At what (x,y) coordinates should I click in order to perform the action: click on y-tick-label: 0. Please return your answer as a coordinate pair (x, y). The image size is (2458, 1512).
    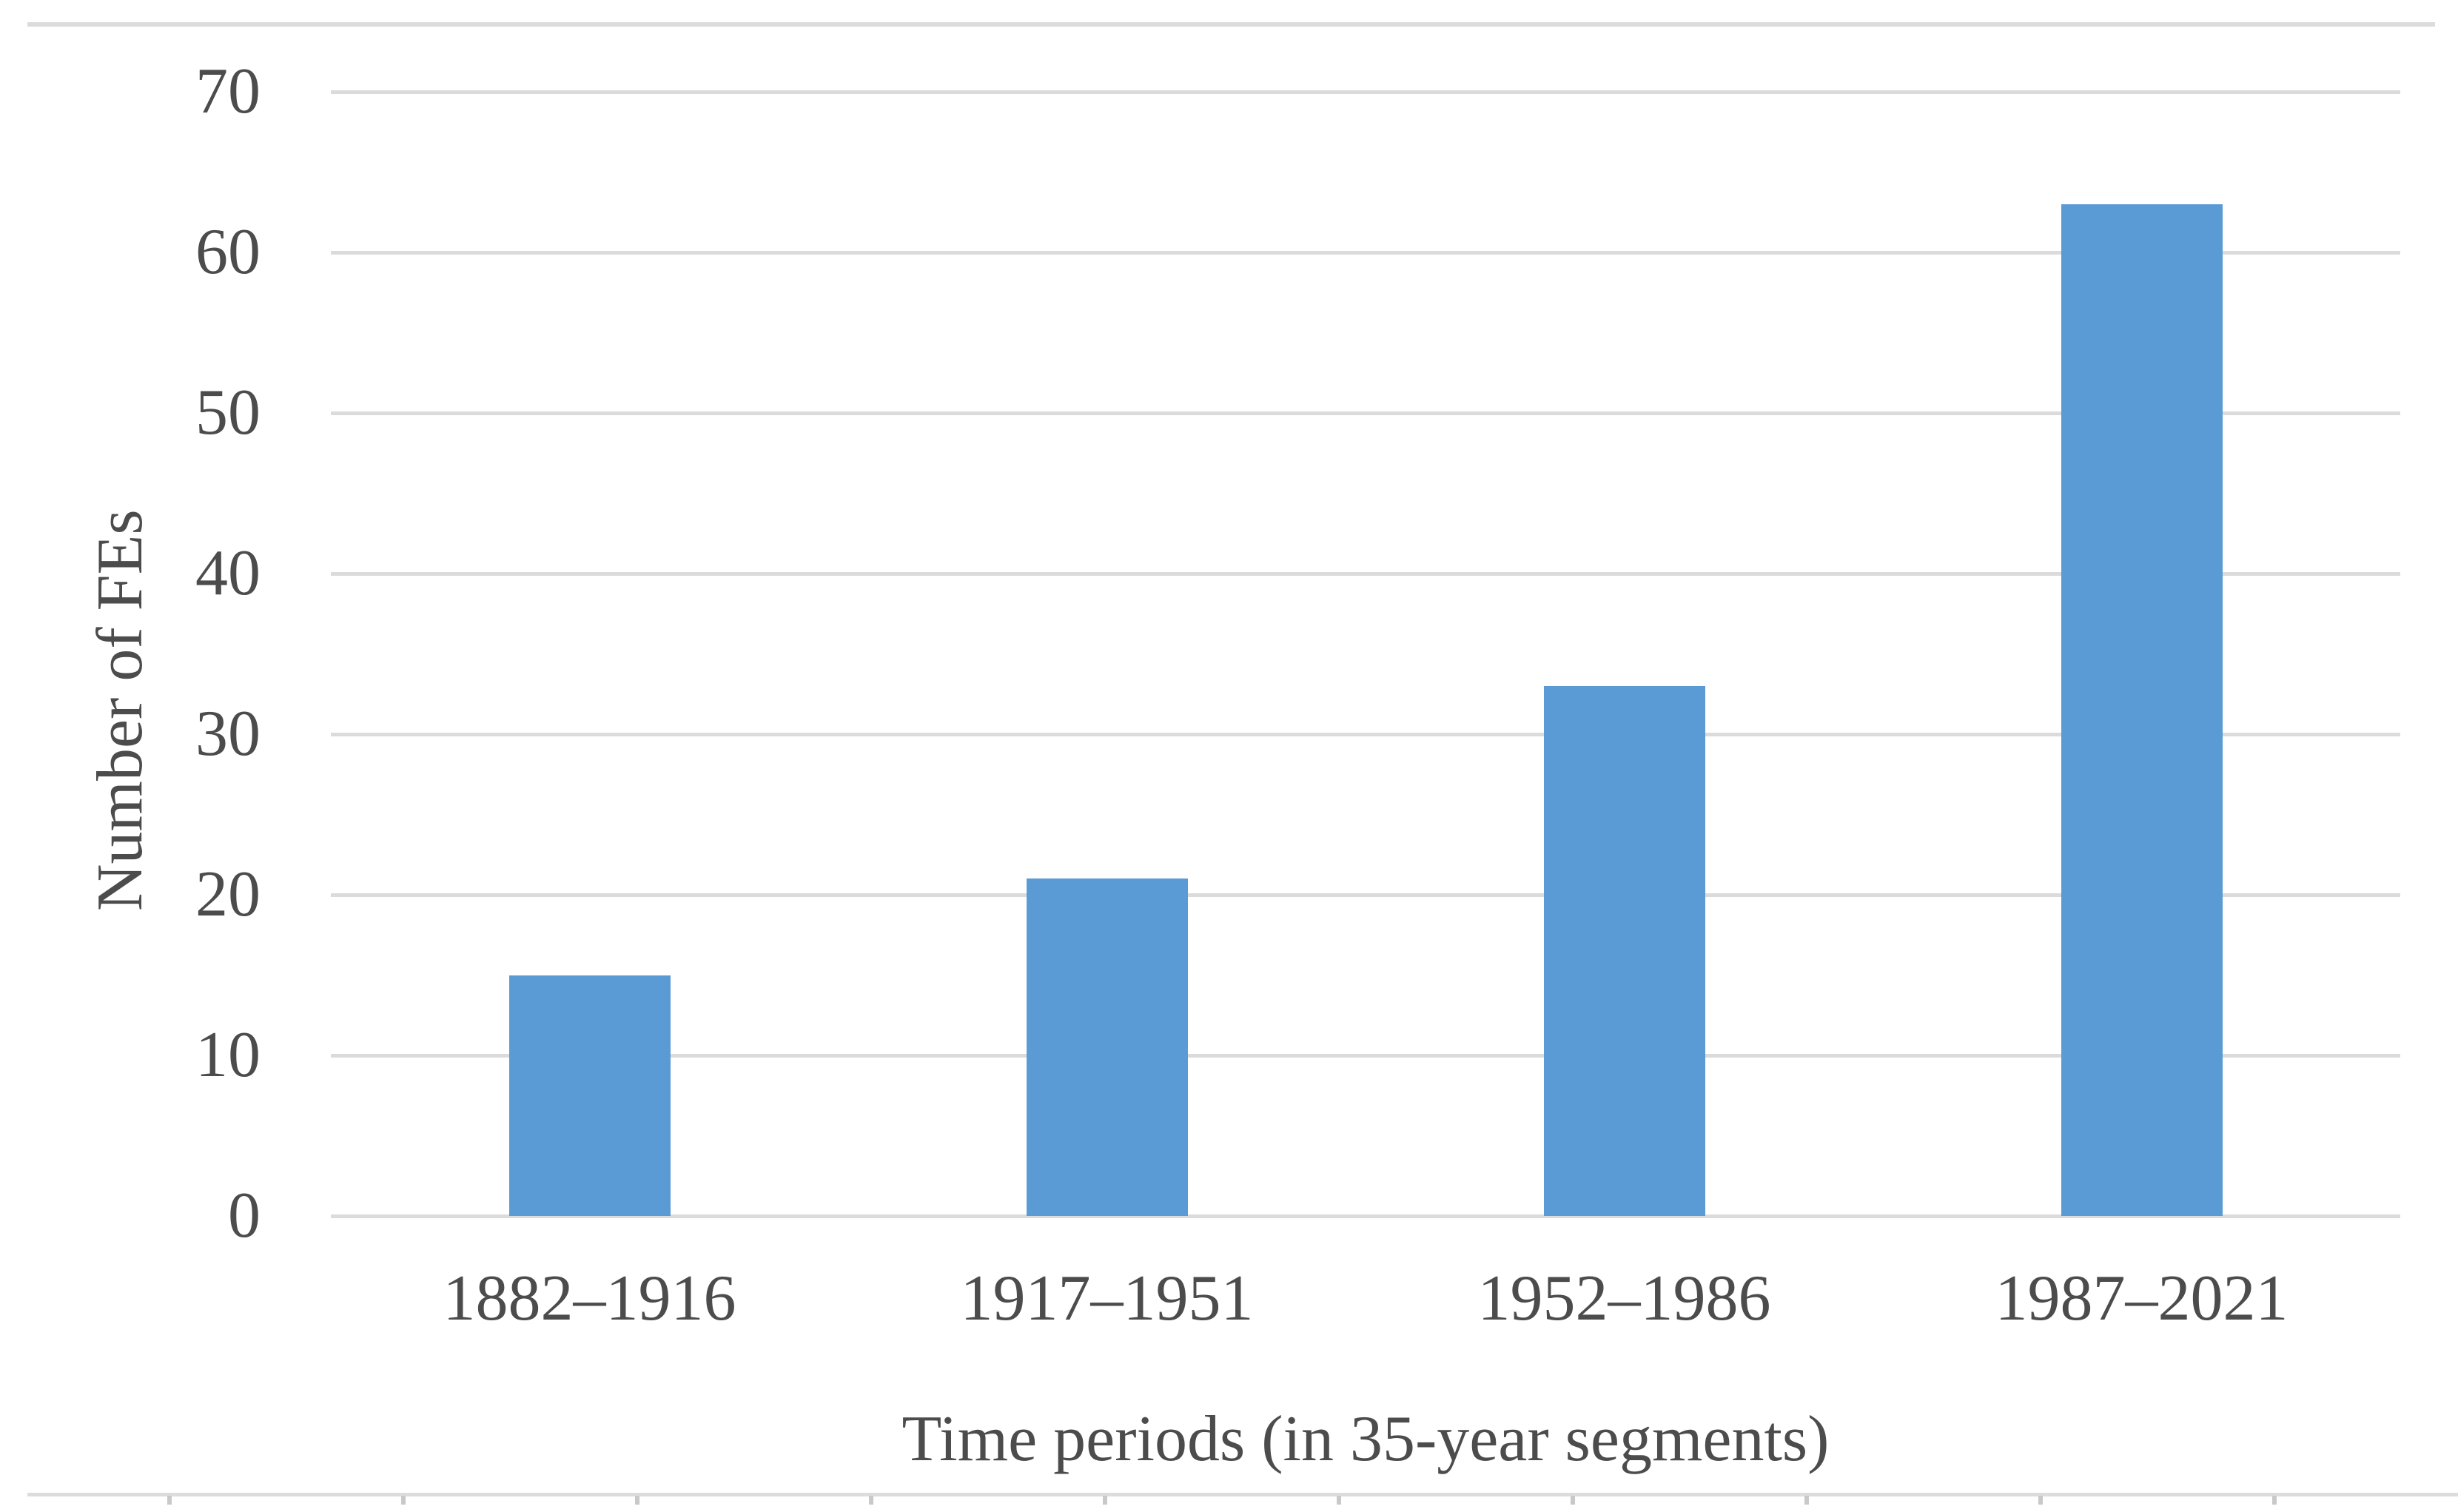
    Looking at the image, I should click on (244, 1215).